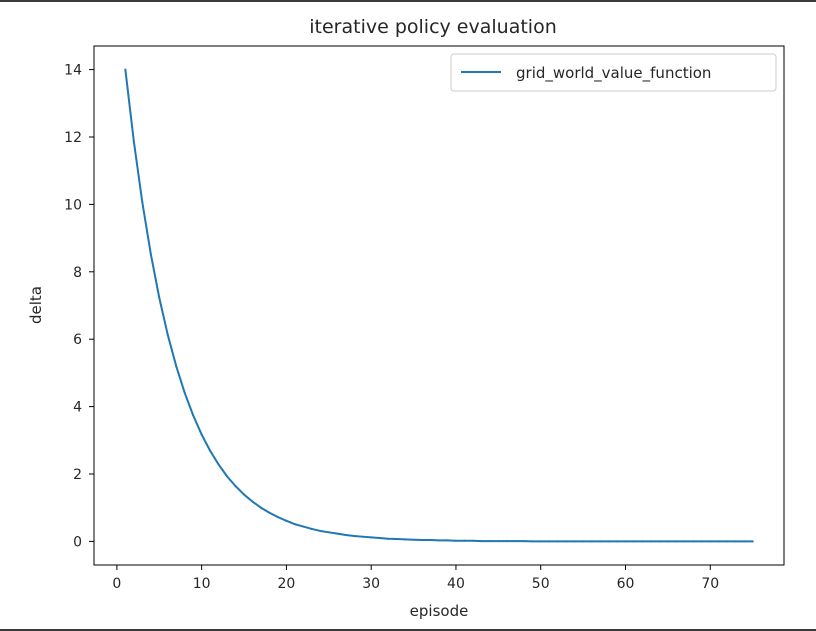 Image resolution: width=816 pixels, height=631 pixels. What do you see at coordinates (116, 584) in the screenshot?
I see `x-tick-label: 0` at bounding box center [116, 584].